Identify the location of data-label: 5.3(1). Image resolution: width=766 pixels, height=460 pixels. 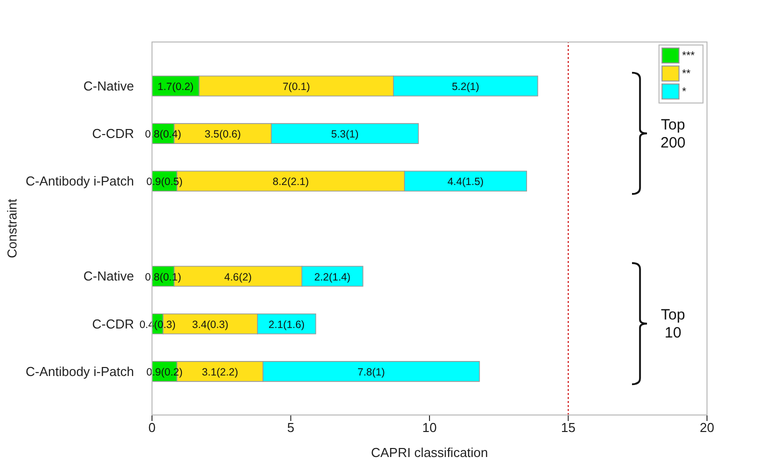
(345, 134).